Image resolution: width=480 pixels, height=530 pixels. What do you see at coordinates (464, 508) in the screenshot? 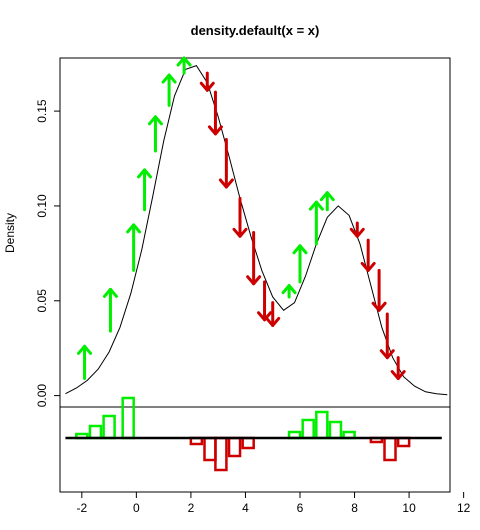
I see `x-tick-label-7: 12` at bounding box center [464, 508].